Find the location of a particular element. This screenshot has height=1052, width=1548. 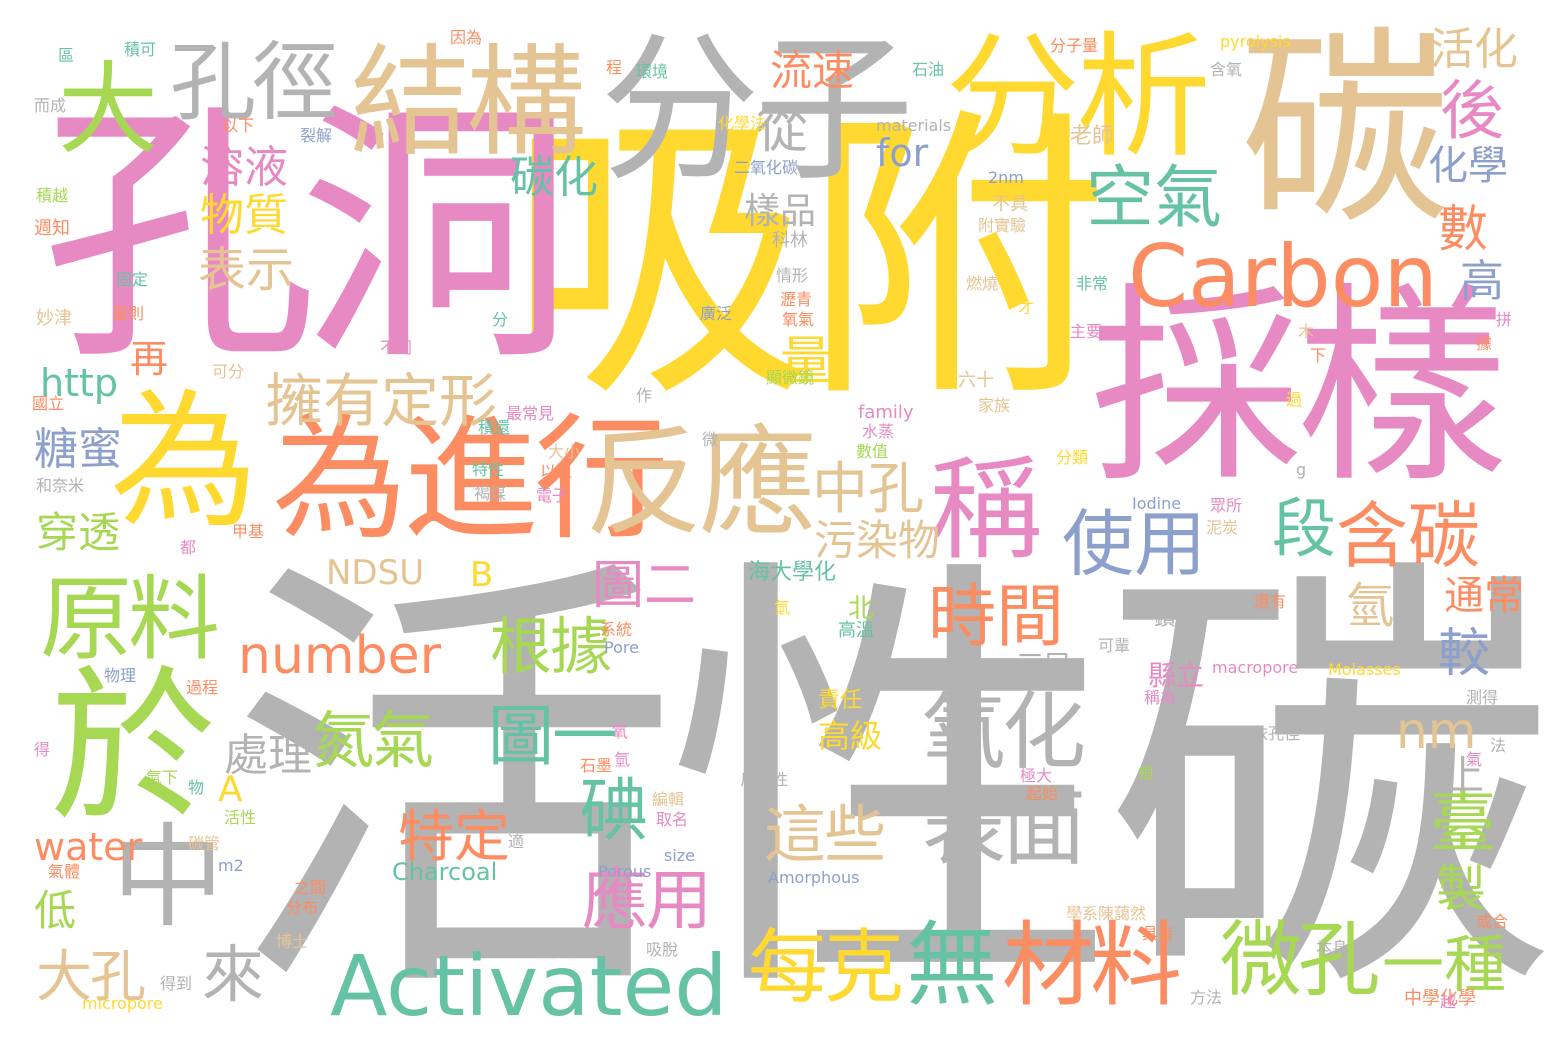

word: 取名 is located at coordinates (672, 819).